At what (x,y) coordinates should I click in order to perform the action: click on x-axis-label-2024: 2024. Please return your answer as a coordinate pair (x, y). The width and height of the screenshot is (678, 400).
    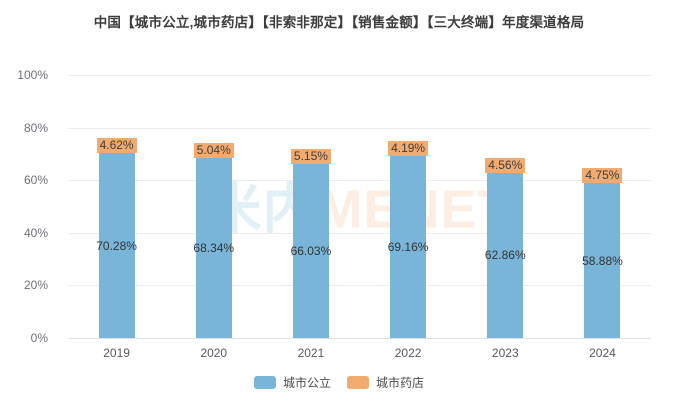
    Looking at the image, I should click on (602, 353).